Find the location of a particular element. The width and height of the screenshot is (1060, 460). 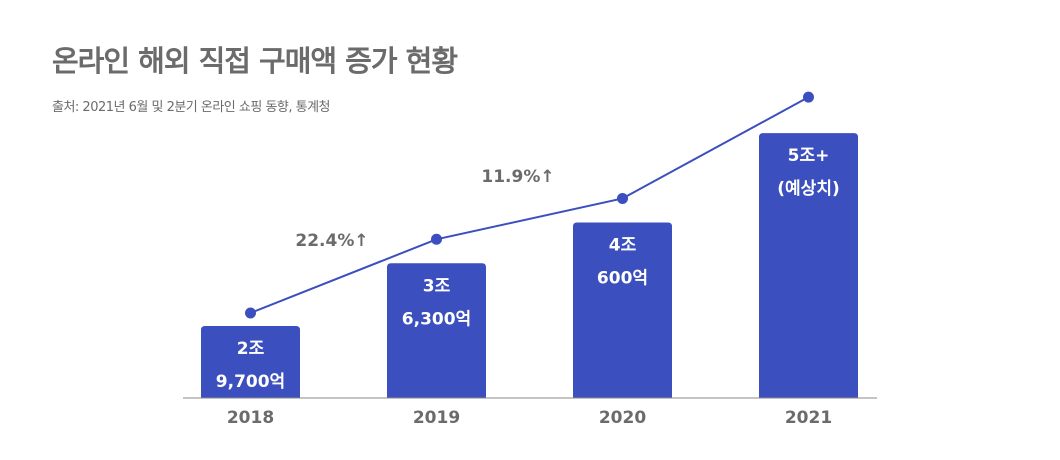

bar-2020 is located at coordinates (622, 310).